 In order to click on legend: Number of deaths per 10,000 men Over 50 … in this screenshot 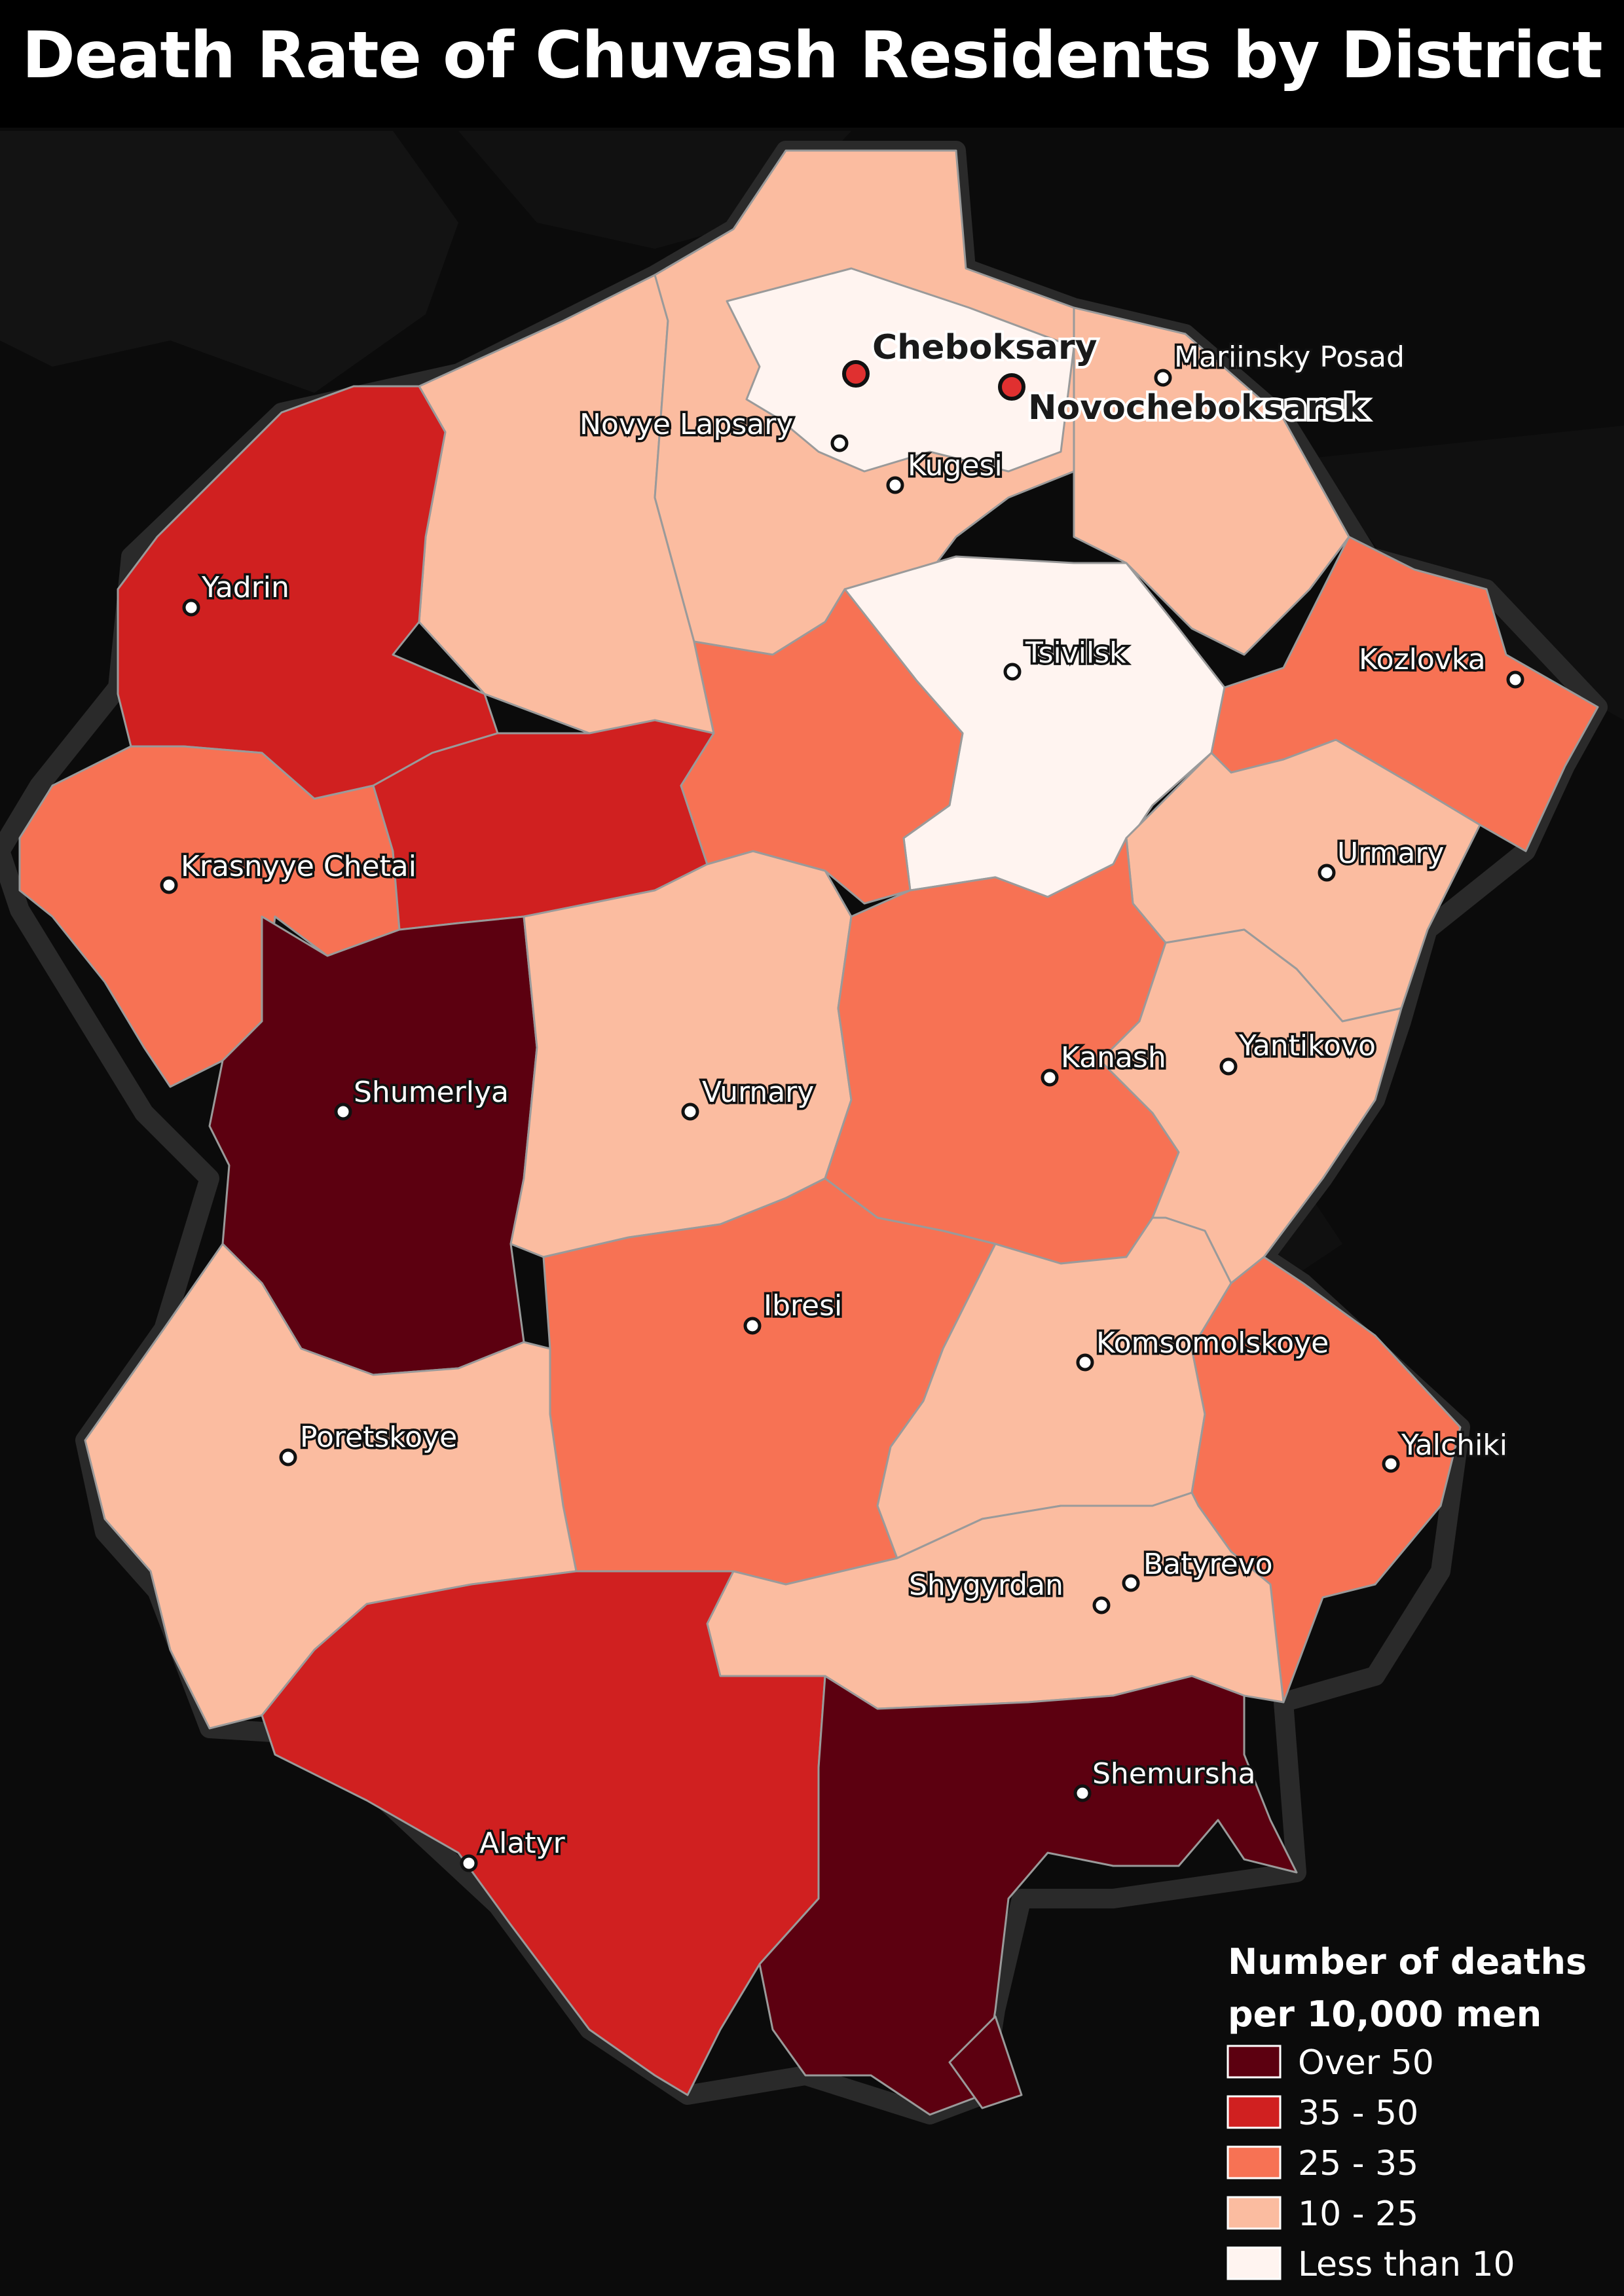, I will do `click(1407, 2112)`.